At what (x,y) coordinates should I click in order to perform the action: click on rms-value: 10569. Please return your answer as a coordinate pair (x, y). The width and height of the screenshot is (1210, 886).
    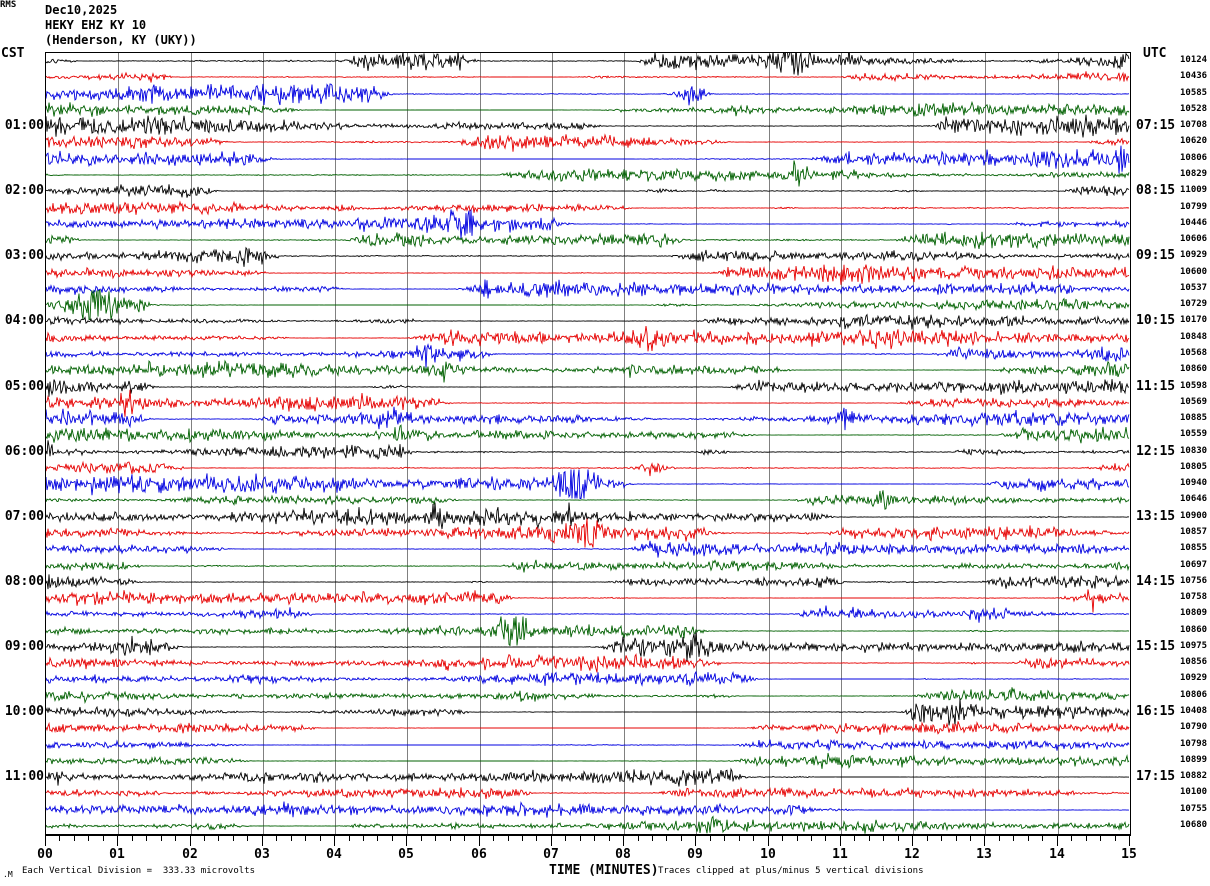
    Looking at the image, I should click on (1194, 401).